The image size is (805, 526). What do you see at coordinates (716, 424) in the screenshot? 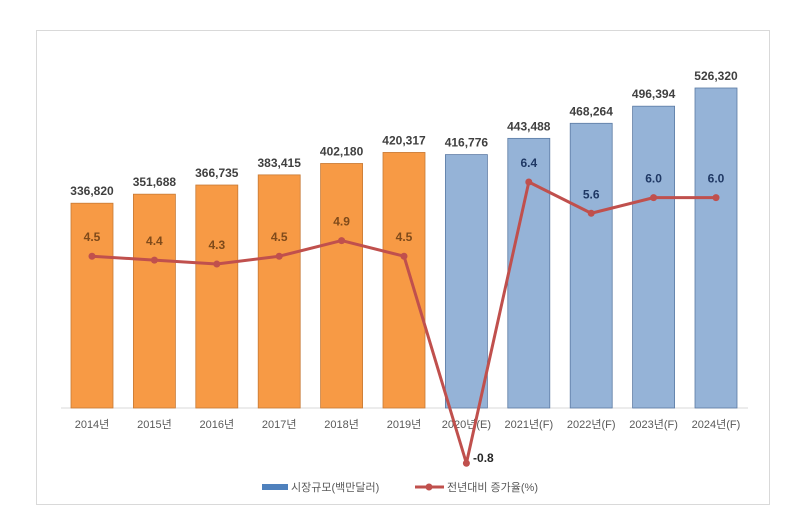
I see `x-tick-label: 2024년(F)` at bounding box center [716, 424].